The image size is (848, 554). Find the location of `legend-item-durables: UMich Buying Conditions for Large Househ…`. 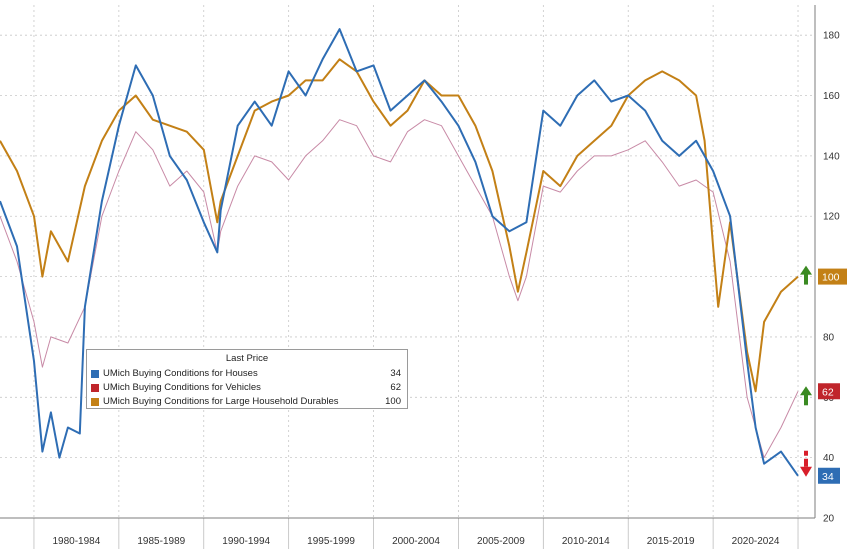

legend-item-durables: UMich Buying Conditions for Large Househ… is located at coordinates (246, 401).